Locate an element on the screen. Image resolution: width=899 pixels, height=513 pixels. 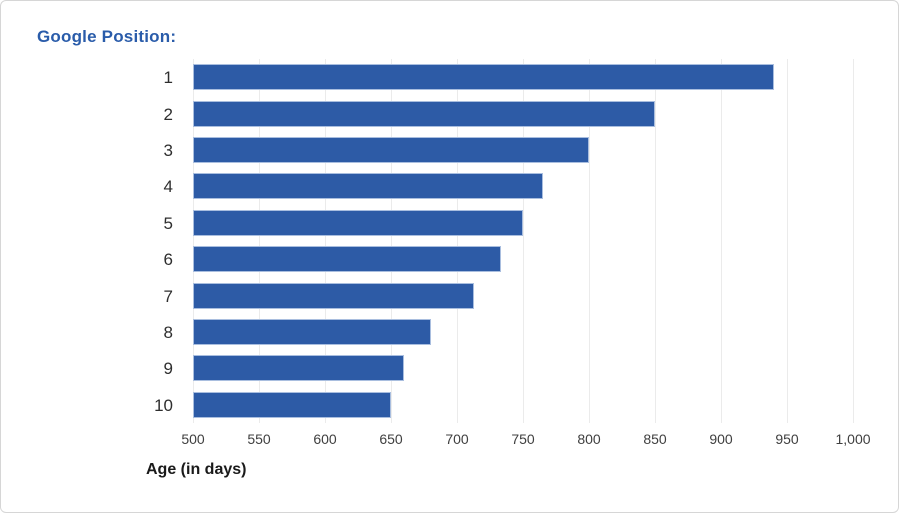
y-axis-labels: 1 2 3 4 5 6 7 8 9 10 is located at coordinates (87, 241).